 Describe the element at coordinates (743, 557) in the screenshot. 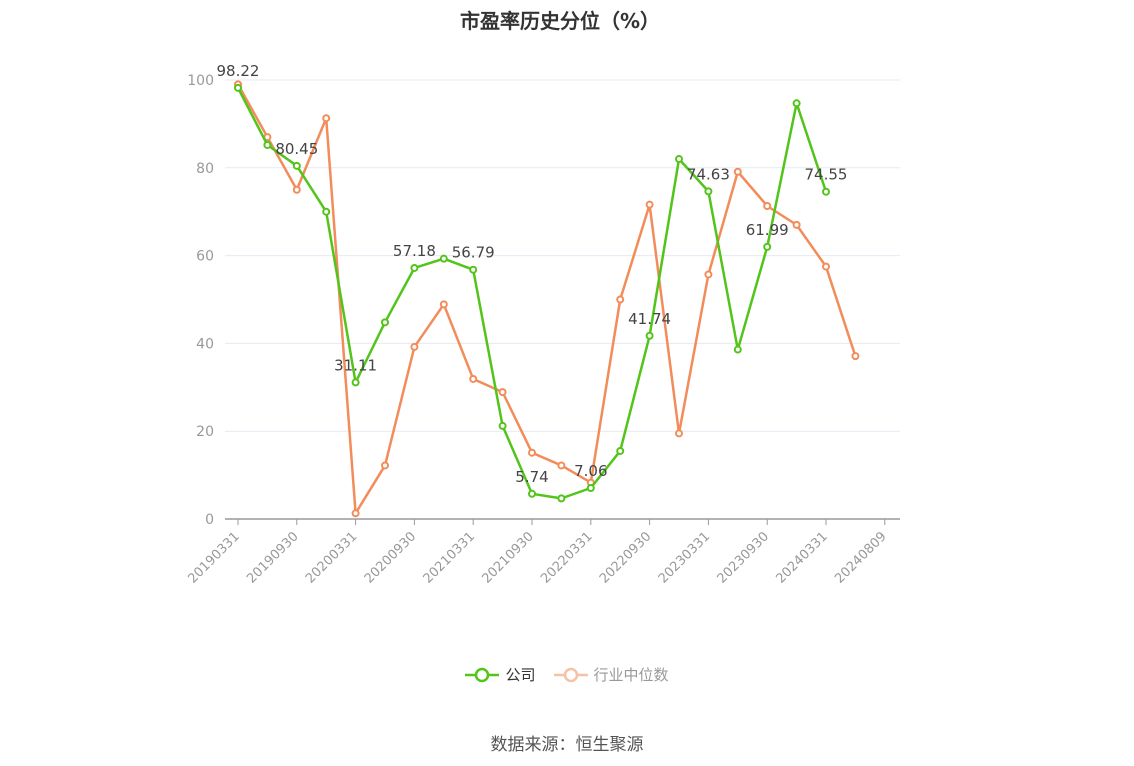

I see `x-tick-label: 20230930` at that location.